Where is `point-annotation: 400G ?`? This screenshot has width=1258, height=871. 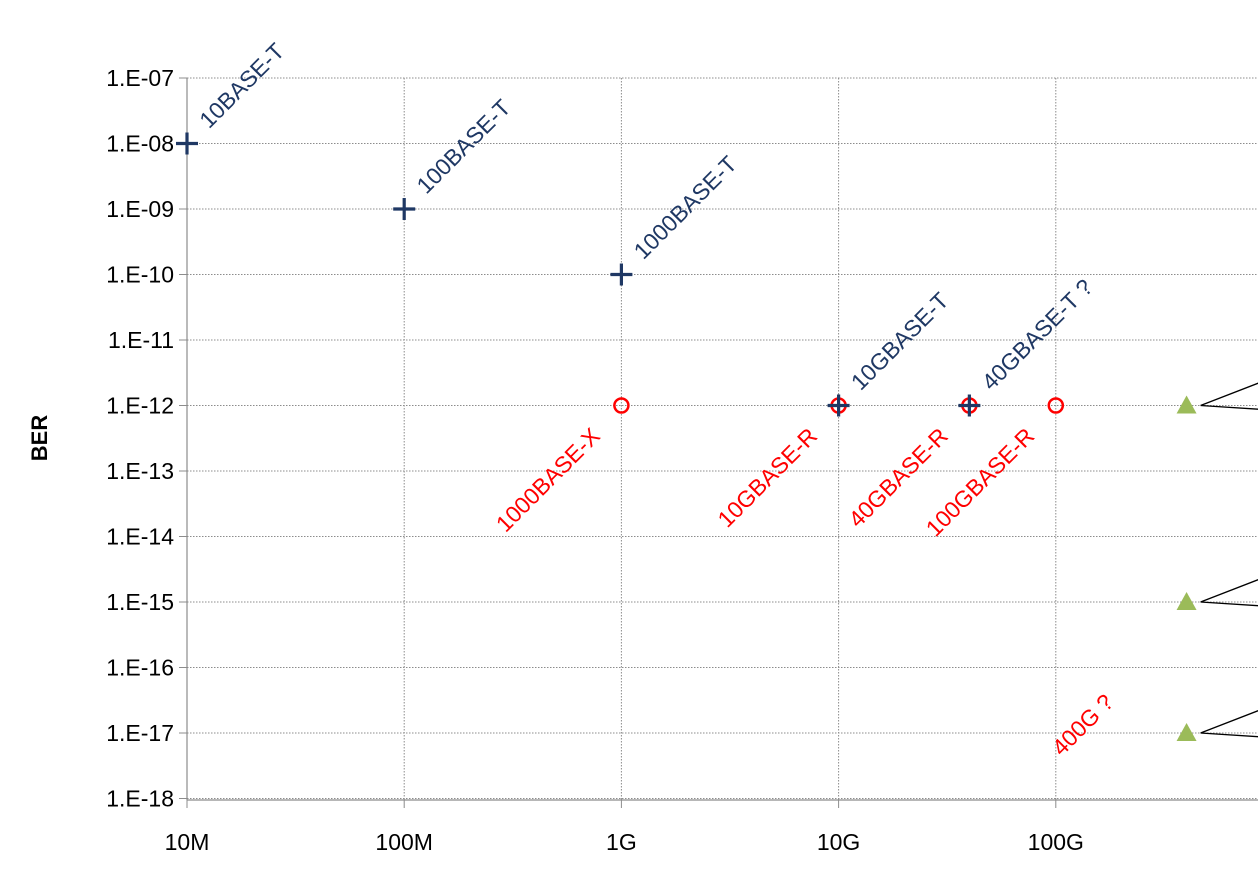 point-annotation: 400G ? is located at coordinates (1083, 725).